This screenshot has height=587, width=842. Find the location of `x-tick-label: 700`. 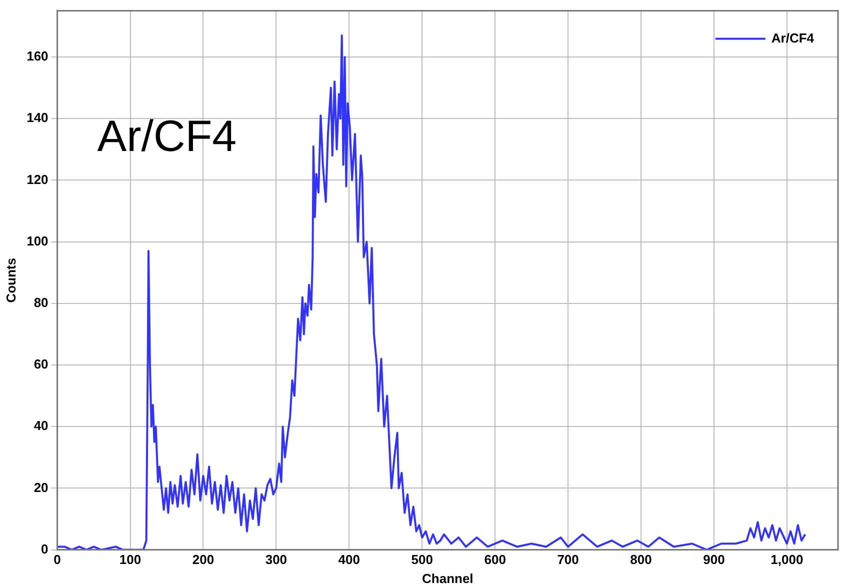

x-tick-label: 700 is located at coordinates (568, 560).